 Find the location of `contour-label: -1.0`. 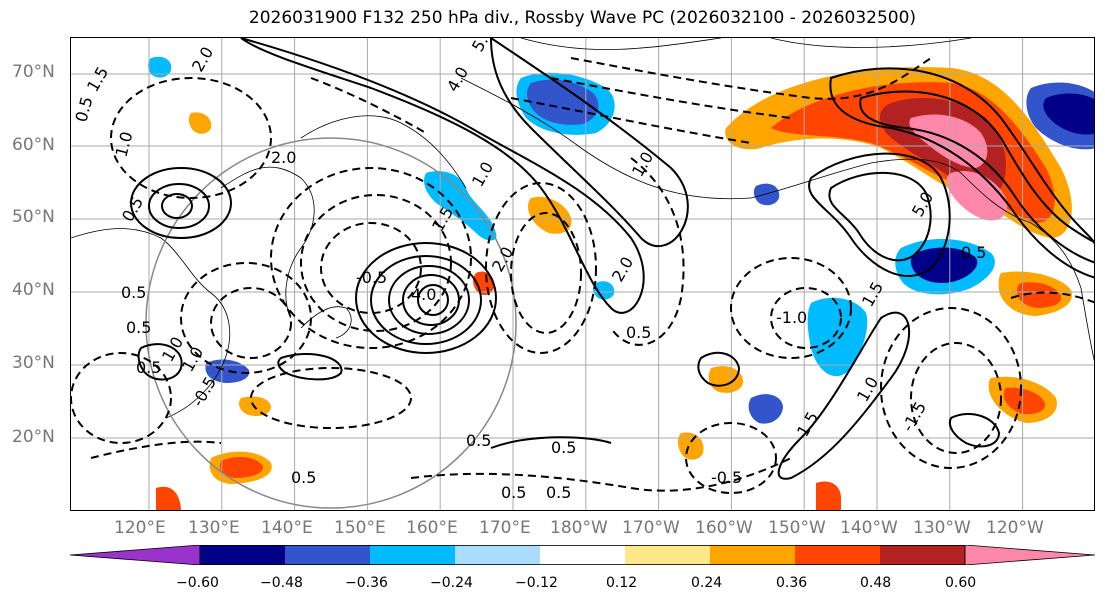

contour-label: -1.0 is located at coordinates (791, 317).